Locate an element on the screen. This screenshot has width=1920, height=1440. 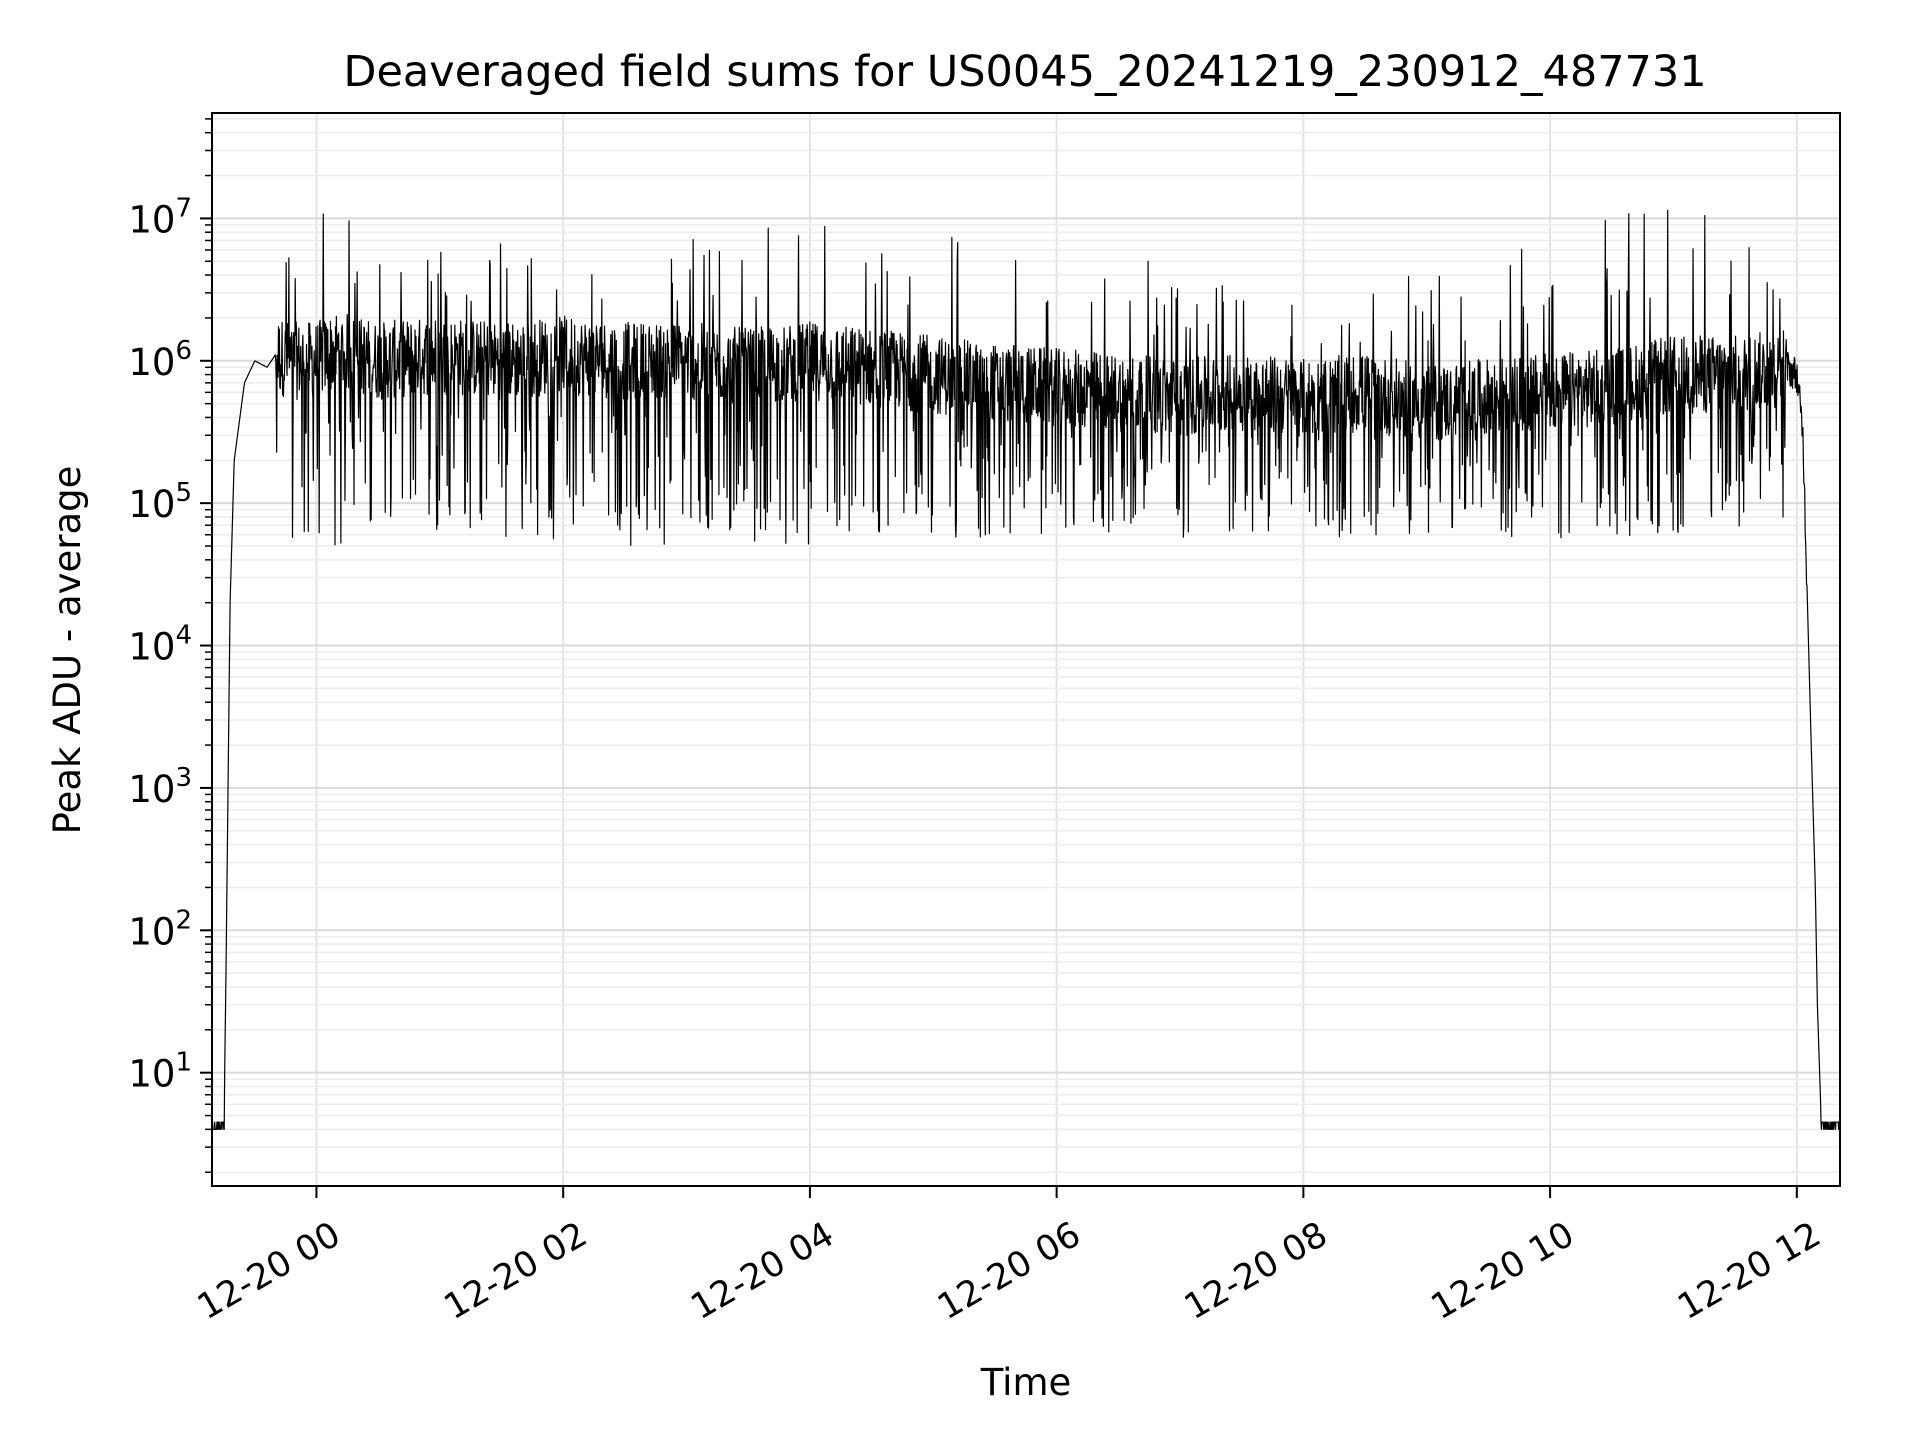
y-tick-label: 10⁷ is located at coordinates (160, 217).